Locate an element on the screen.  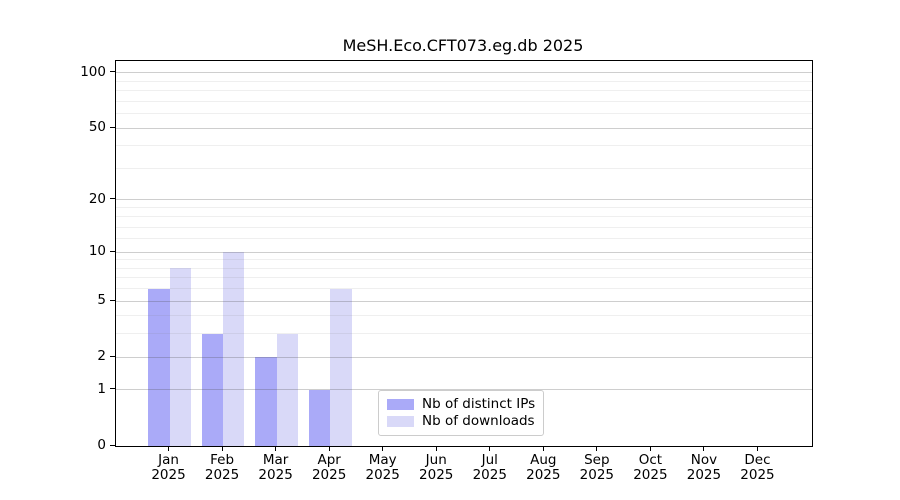
x-tick-label-apr: Apr 2025 is located at coordinates (329, 468).